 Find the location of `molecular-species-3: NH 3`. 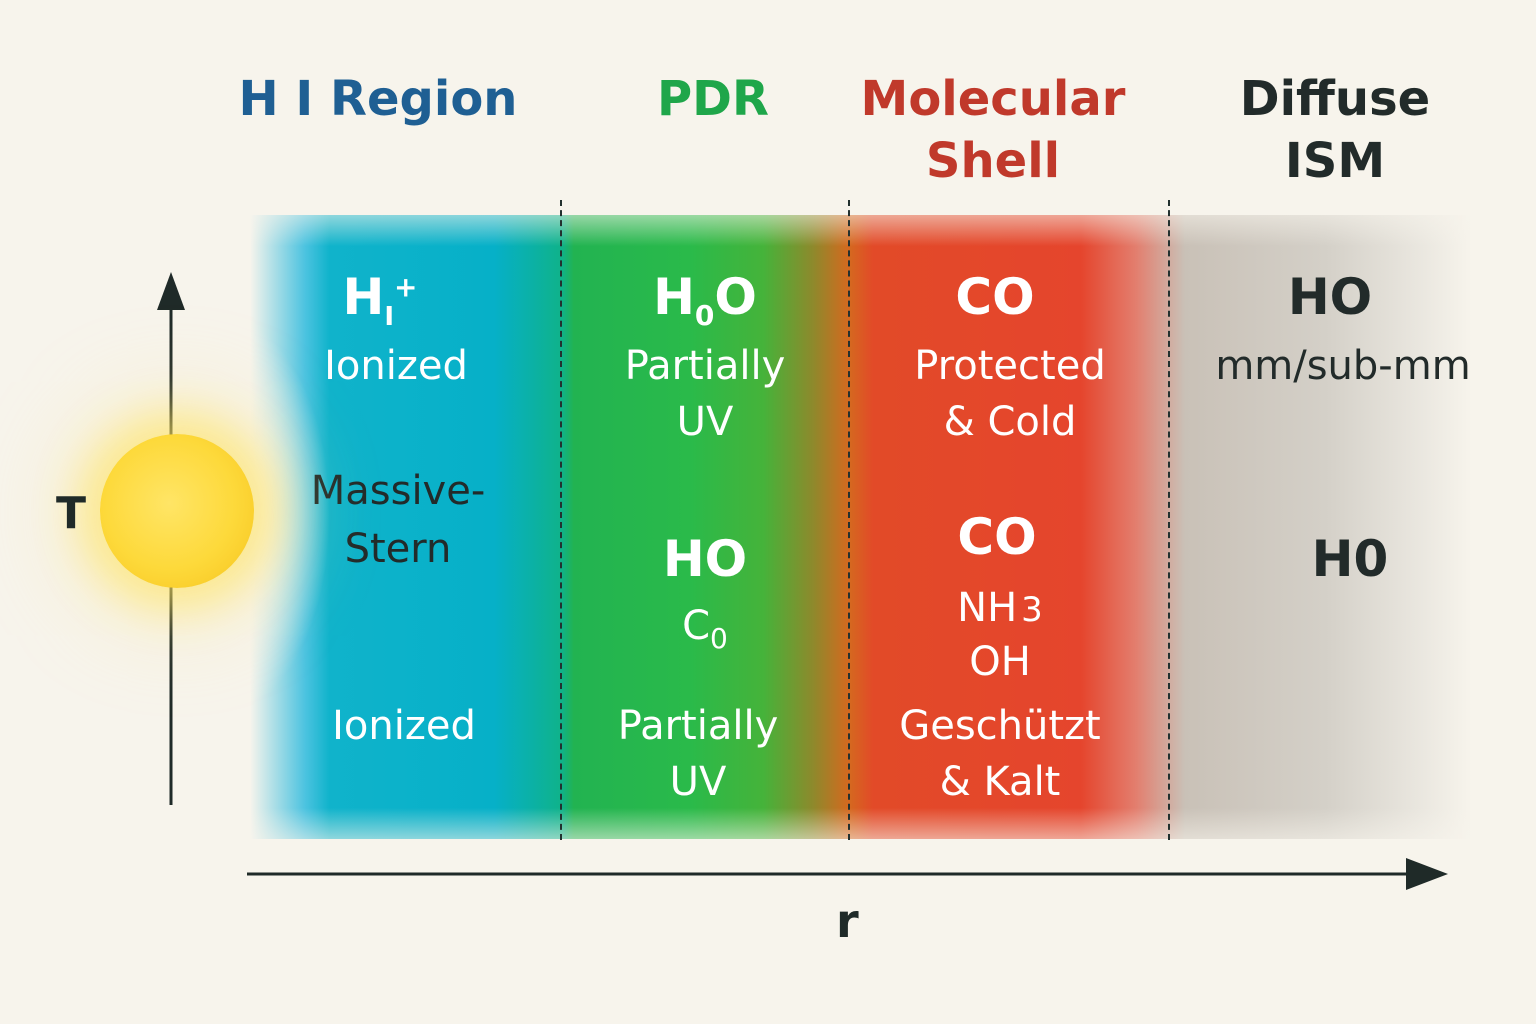

molecular-species-3: NH 3 is located at coordinates (1000, 608).